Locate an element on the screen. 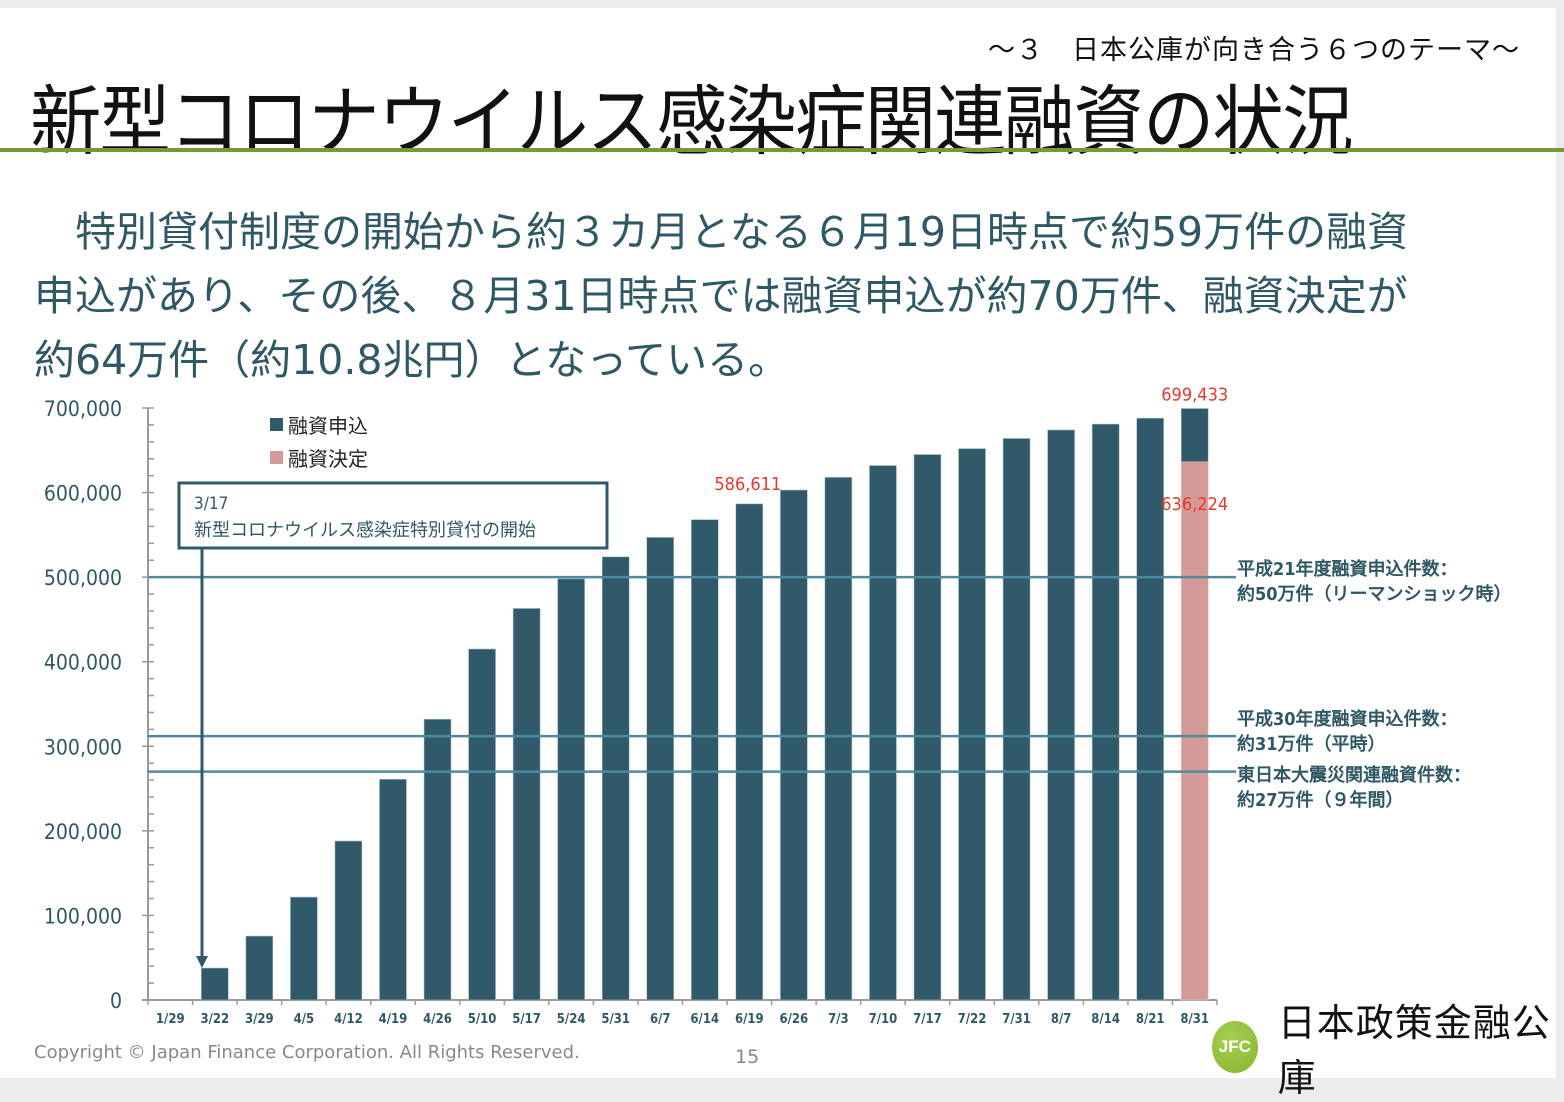 The height and width of the screenshot is (1102, 1564). y-tick-label: 700,000 is located at coordinates (83, 409).